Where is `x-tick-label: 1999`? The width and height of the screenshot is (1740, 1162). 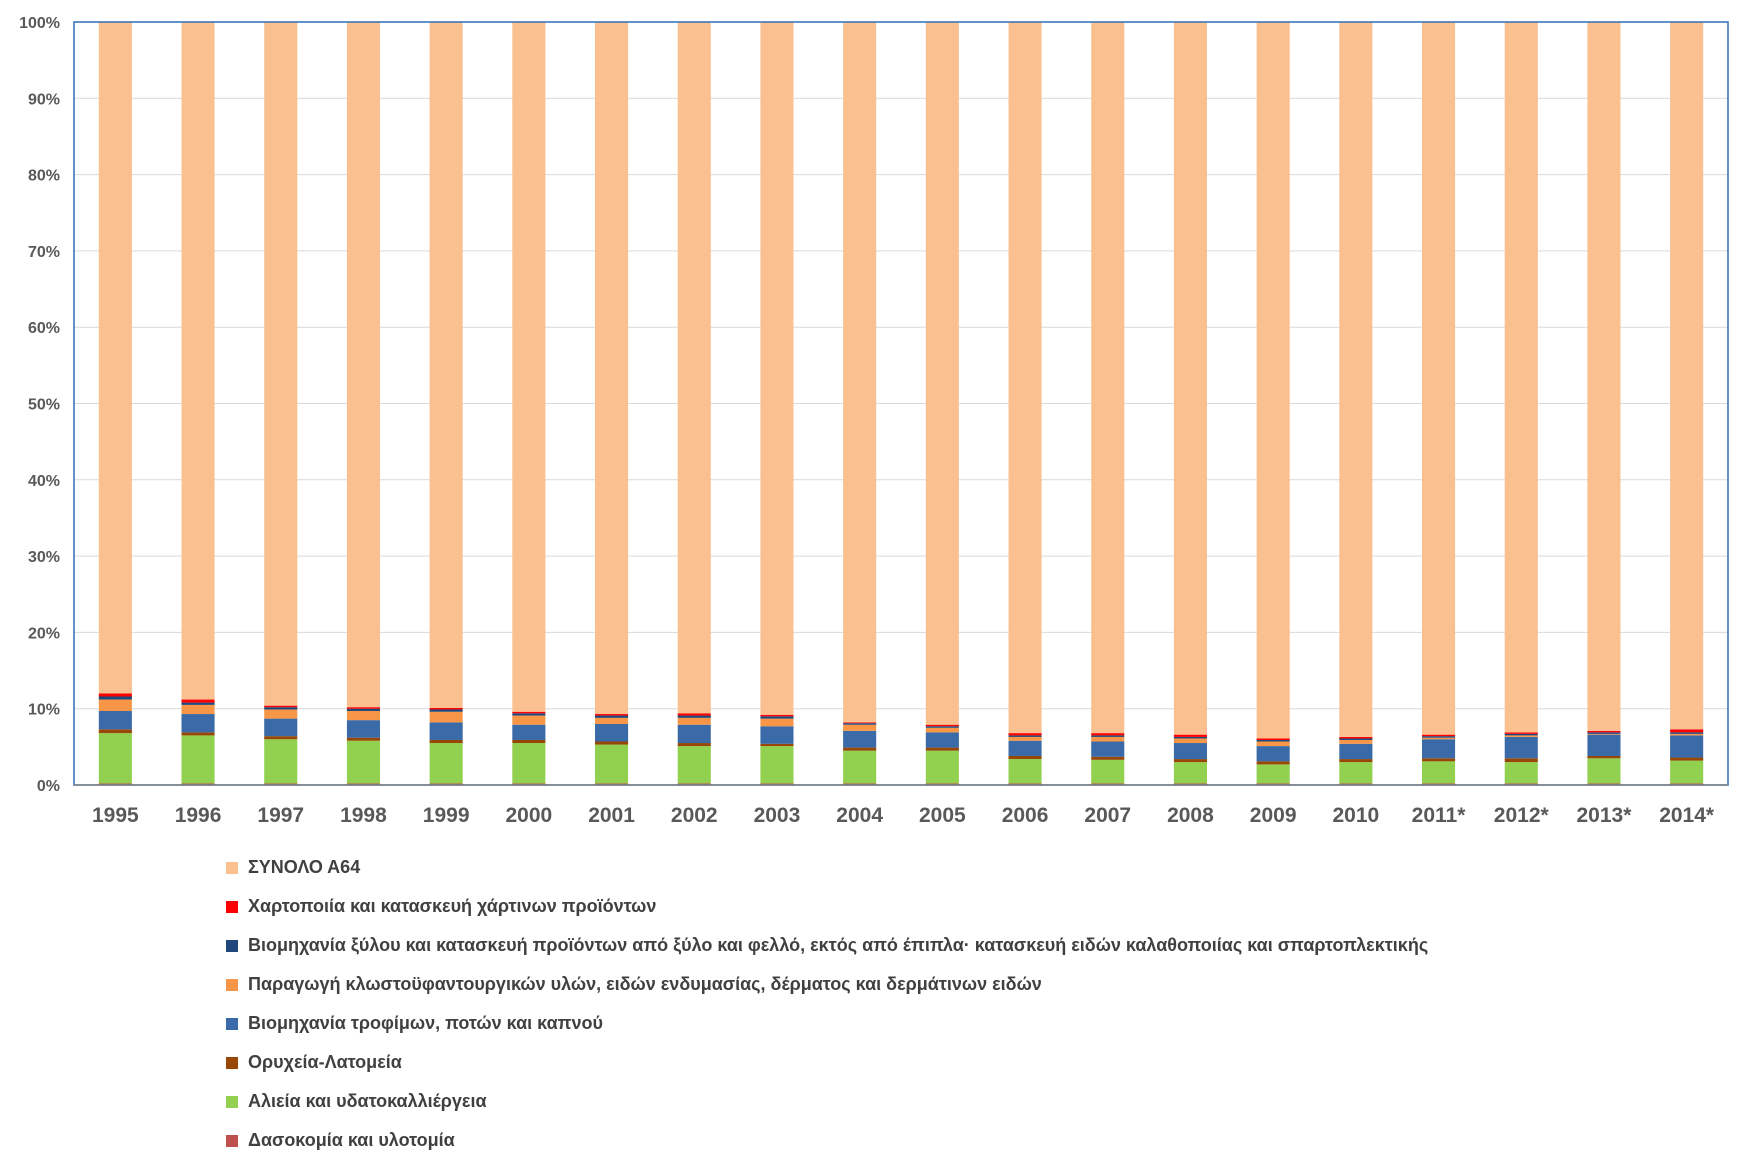
x-tick-label: 1999 is located at coordinates (446, 815).